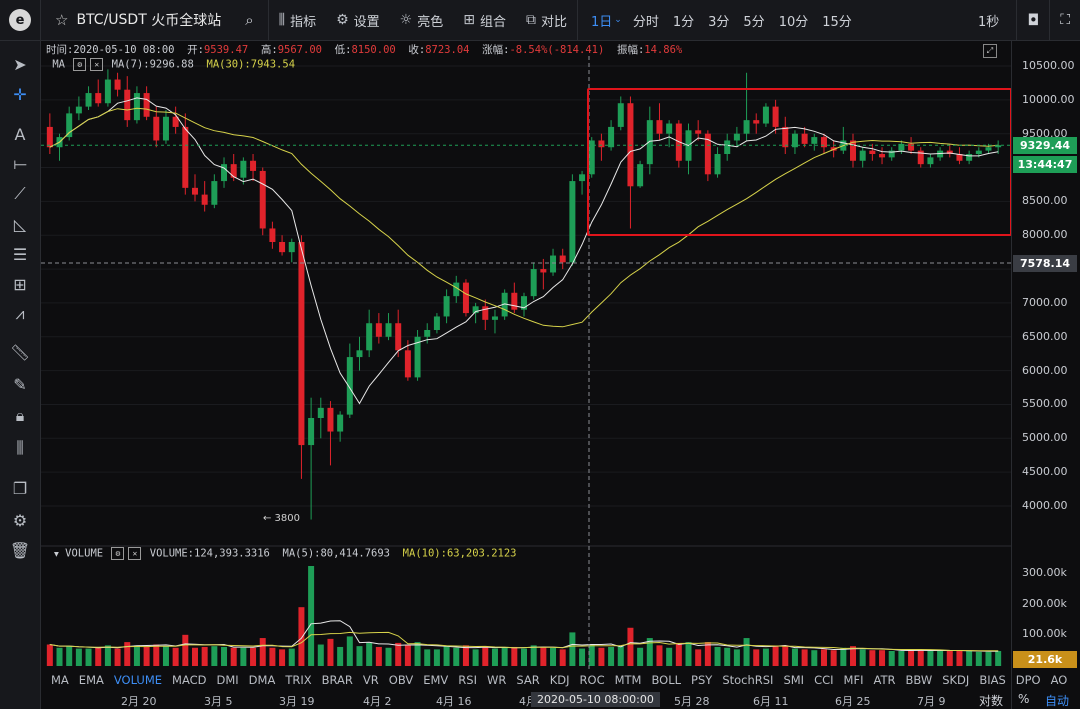 Image resolution: width=1080 pixels, height=709 pixels. I want to click on indicator-button: ⫼ 指标, so click(297, 21).